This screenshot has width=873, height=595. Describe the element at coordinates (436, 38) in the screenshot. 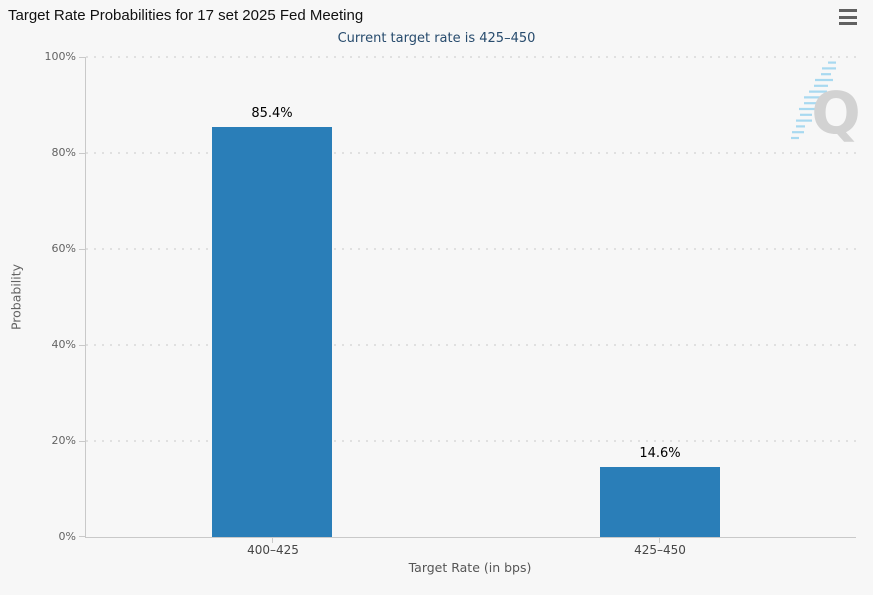

I see `chart-subtitle: Current target rate is 425–450` at that location.